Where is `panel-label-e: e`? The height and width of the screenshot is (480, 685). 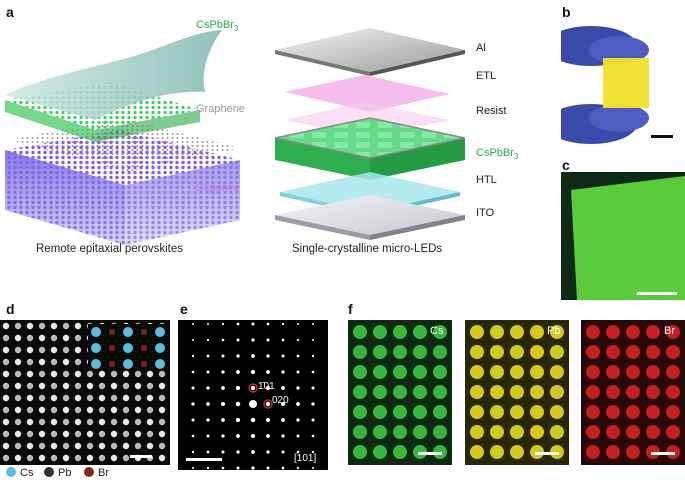 panel-label-e: e is located at coordinates (184, 309).